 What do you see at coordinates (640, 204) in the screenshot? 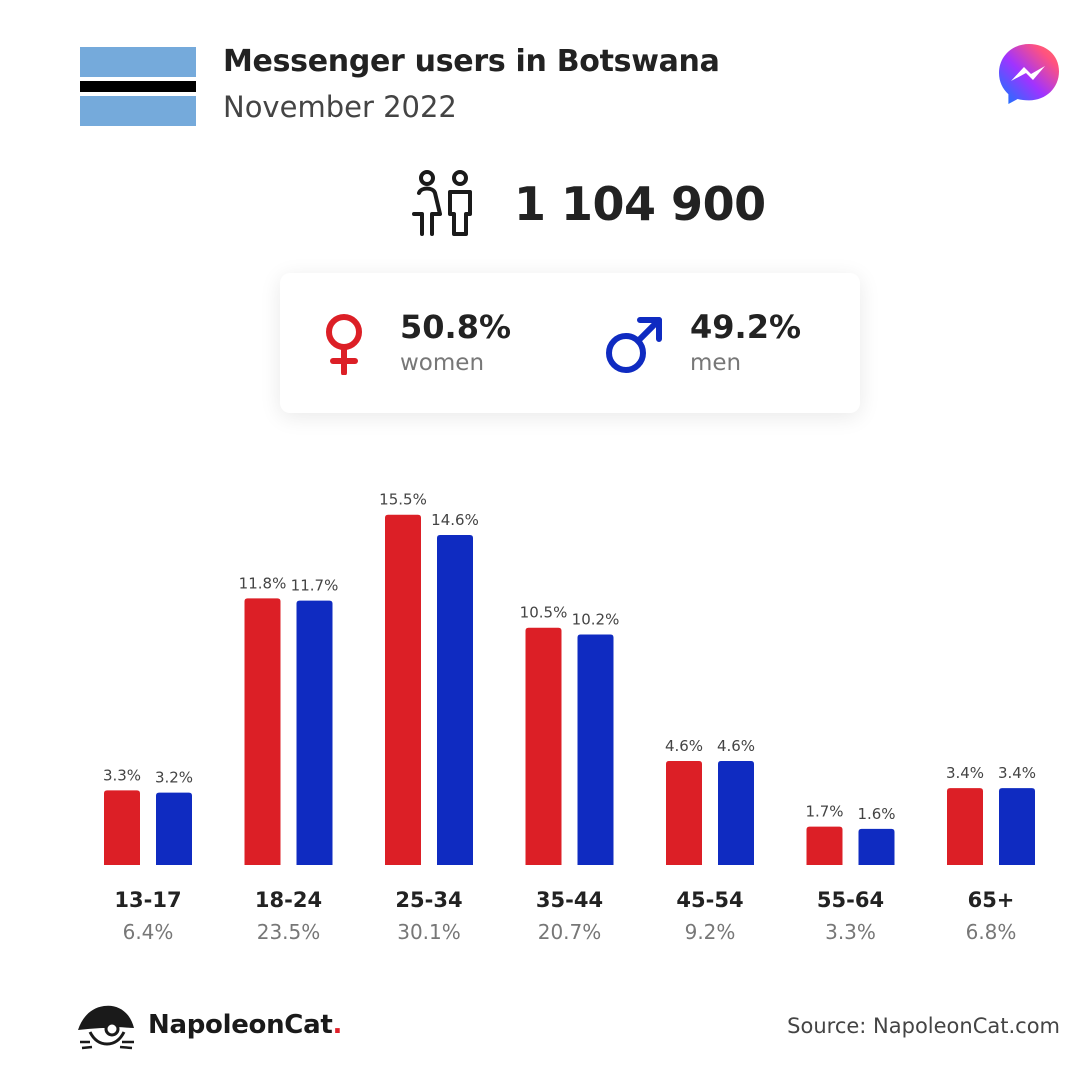
I see `total-users-value: 1 104 900` at bounding box center [640, 204].